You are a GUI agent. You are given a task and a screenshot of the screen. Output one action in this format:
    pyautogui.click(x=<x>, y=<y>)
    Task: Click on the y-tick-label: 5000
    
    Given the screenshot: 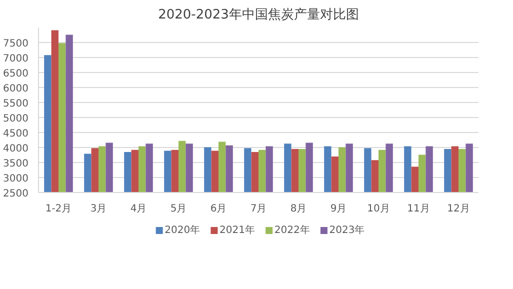 What is the action you would take?
    pyautogui.click(x=16, y=119)
    